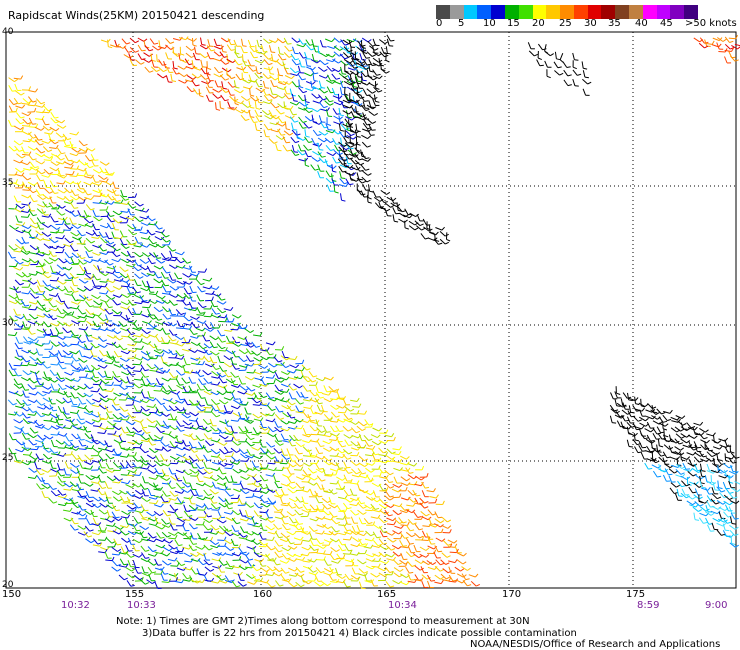 The width and height of the screenshot is (740, 650). What do you see at coordinates (663, 12) in the screenshot?
I see `colorbar-segment` at bounding box center [663, 12].